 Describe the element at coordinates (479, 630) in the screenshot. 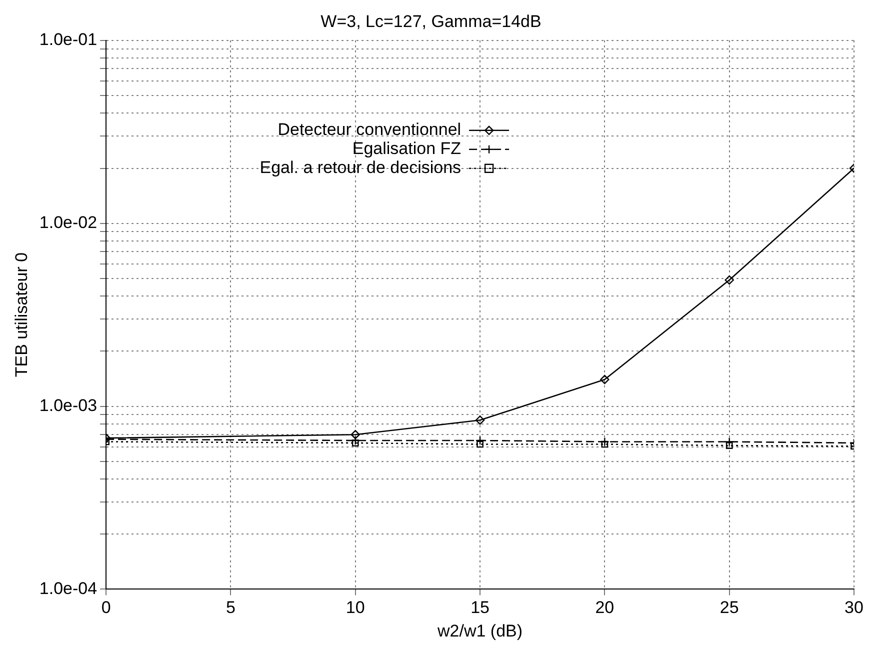

I see `x-axis-title: w2/w1 (dB)` at that location.